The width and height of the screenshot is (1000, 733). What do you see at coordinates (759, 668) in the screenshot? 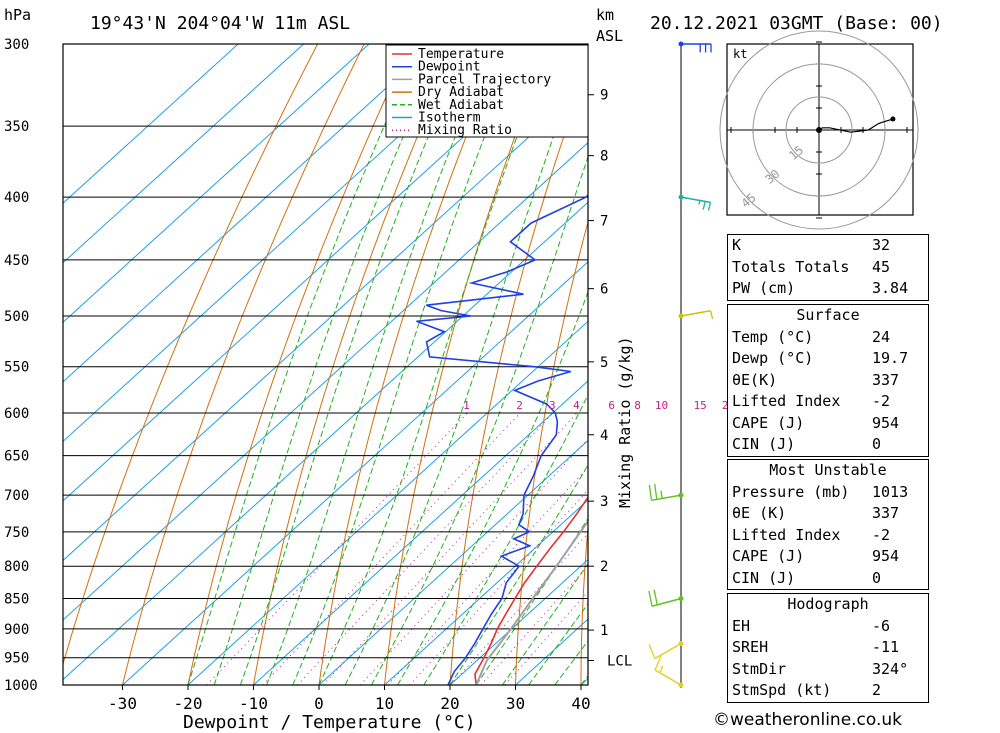
I see `hodo-label: StmDir` at bounding box center [759, 668].